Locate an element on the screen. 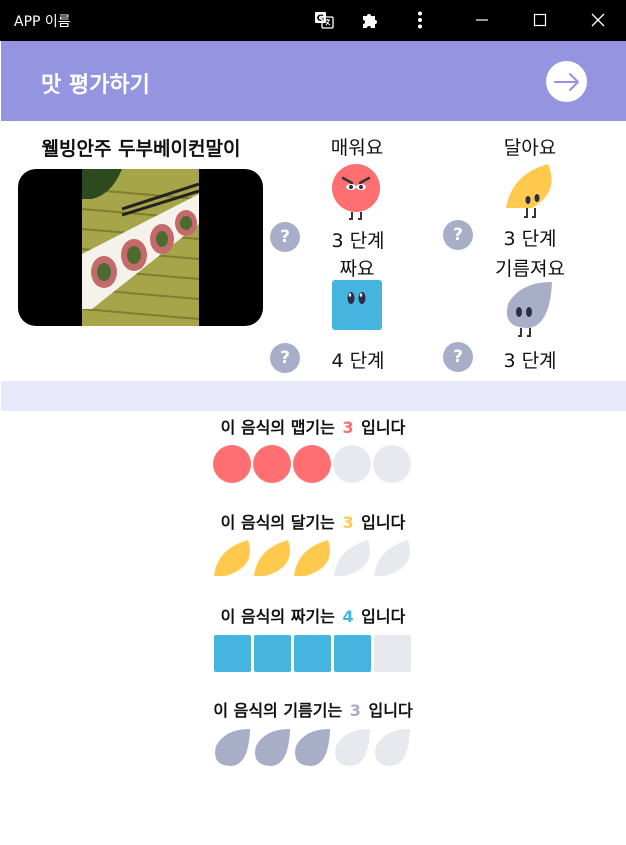  greasy-rating-value: 3 is located at coordinates (355, 710).